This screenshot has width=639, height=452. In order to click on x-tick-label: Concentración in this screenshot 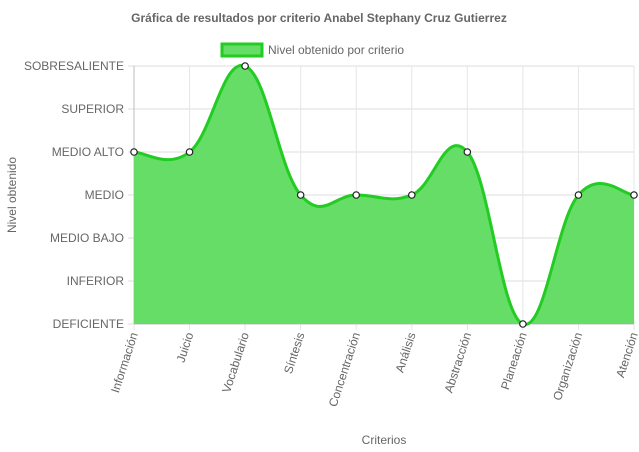, I will do `click(344, 370)`.